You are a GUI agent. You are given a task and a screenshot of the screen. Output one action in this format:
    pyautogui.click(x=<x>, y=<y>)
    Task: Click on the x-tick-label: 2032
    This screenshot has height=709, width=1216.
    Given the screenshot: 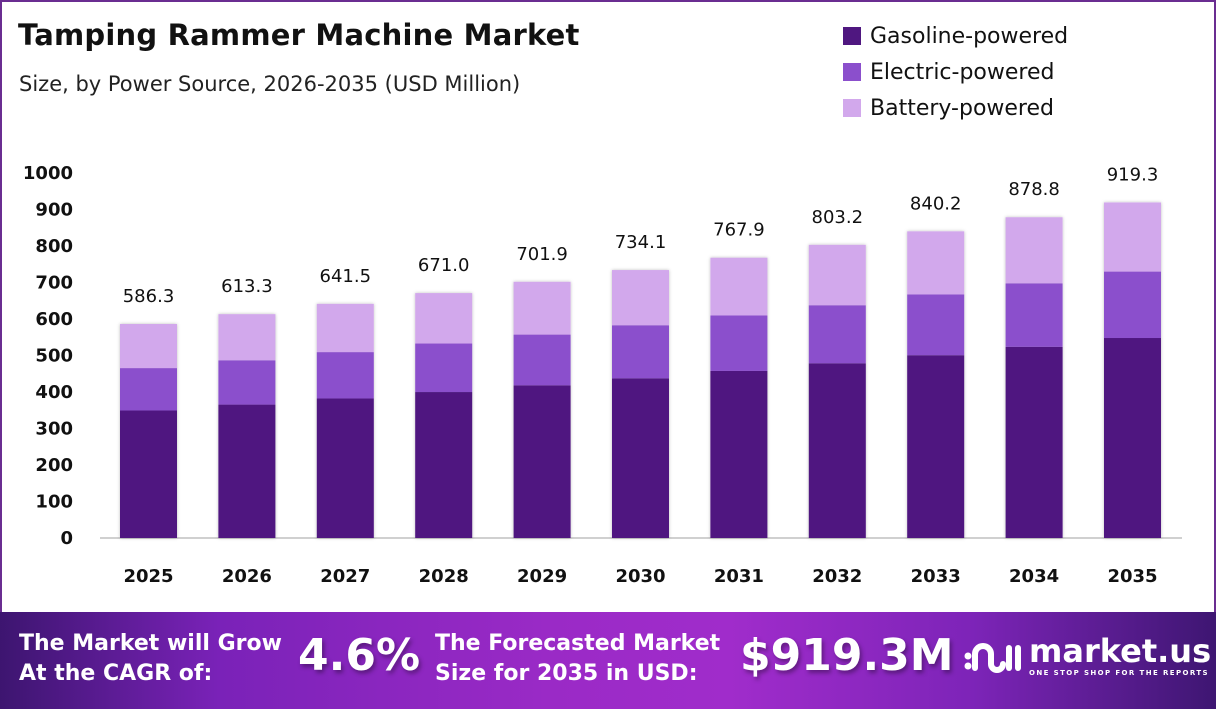 What is the action you would take?
    pyautogui.click(x=837, y=576)
    